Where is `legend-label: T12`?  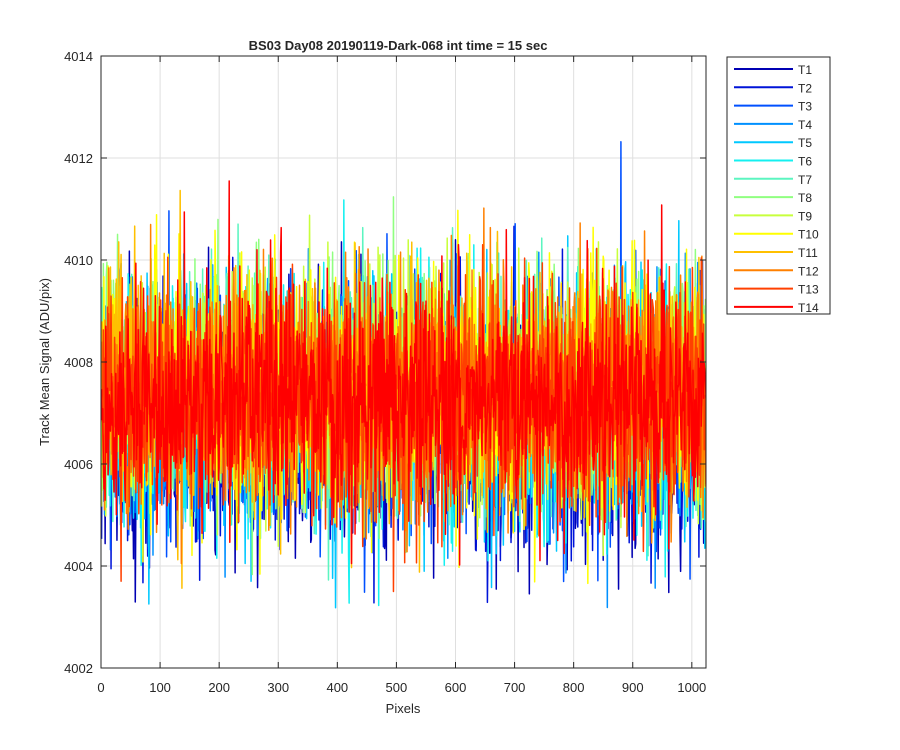 legend-label: T12 is located at coordinates (808, 271).